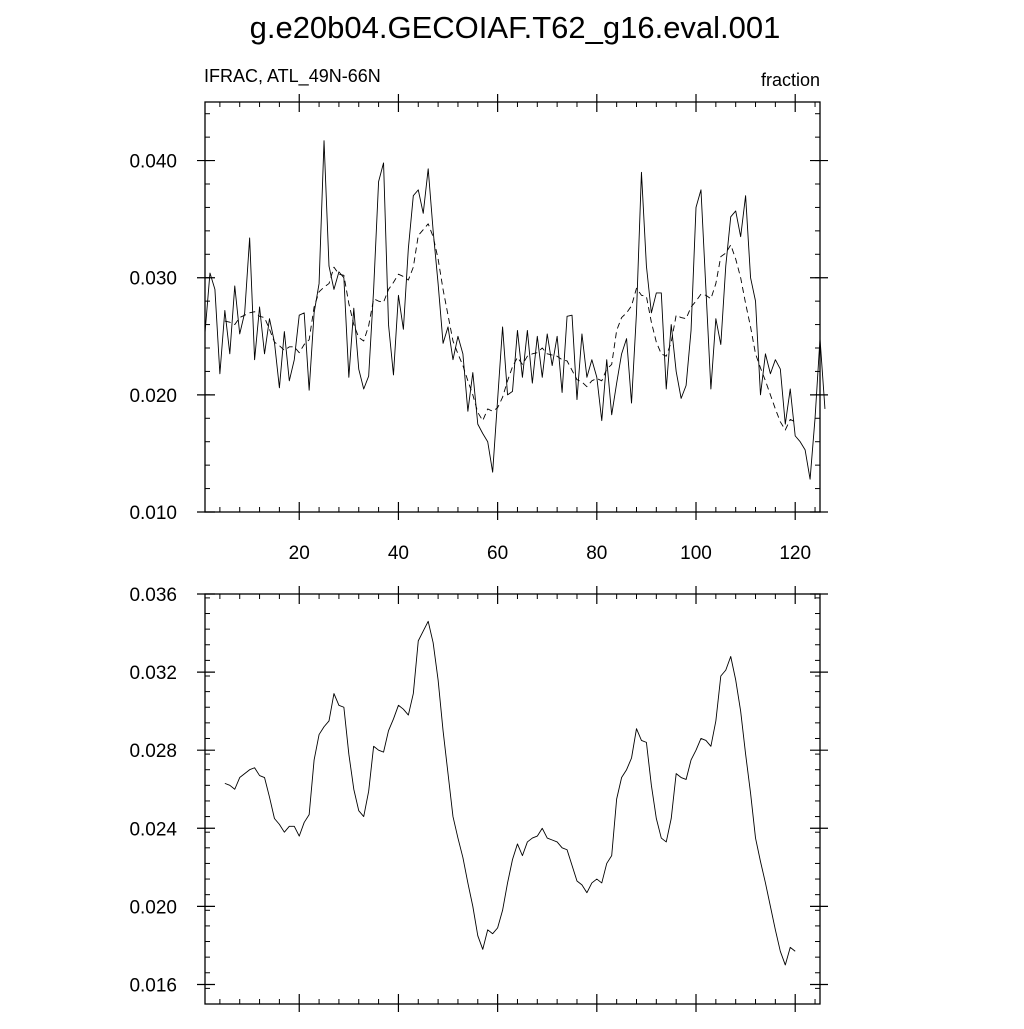 The width and height of the screenshot is (1024, 1029). Describe the element at coordinates (153, 829) in the screenshot. I see `y-tick-label: 0.024` at that location.